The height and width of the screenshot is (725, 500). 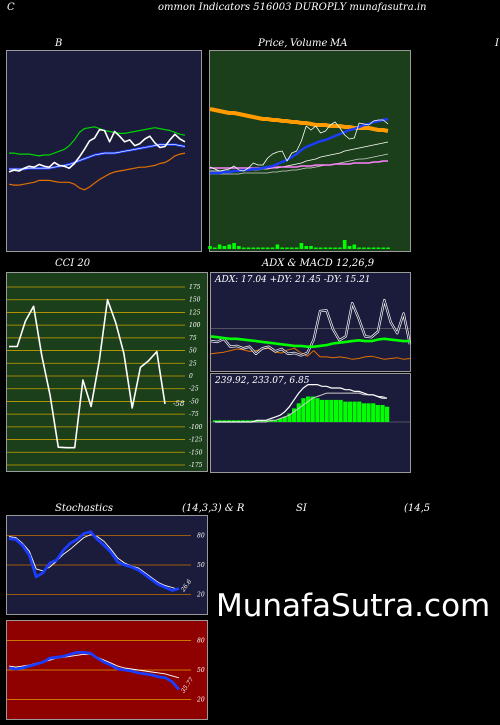 What do you see at coordinates (339, 43) in the screenshot?
I see `ma-title: MA` at bounding box center [339, 43].